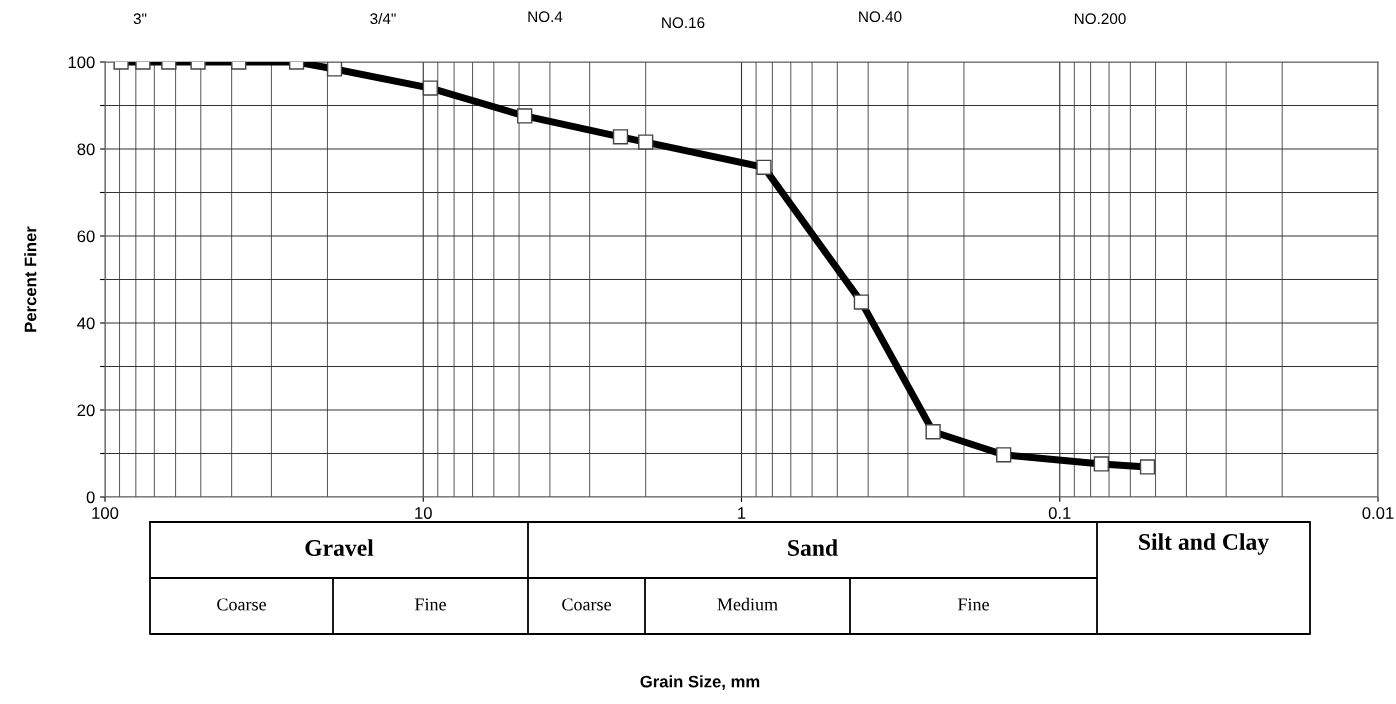 This screenshot has height=704, width=1396. Describe the element at coordinates (140, 19) in the screenshot. I see `text: 3"` at that location.